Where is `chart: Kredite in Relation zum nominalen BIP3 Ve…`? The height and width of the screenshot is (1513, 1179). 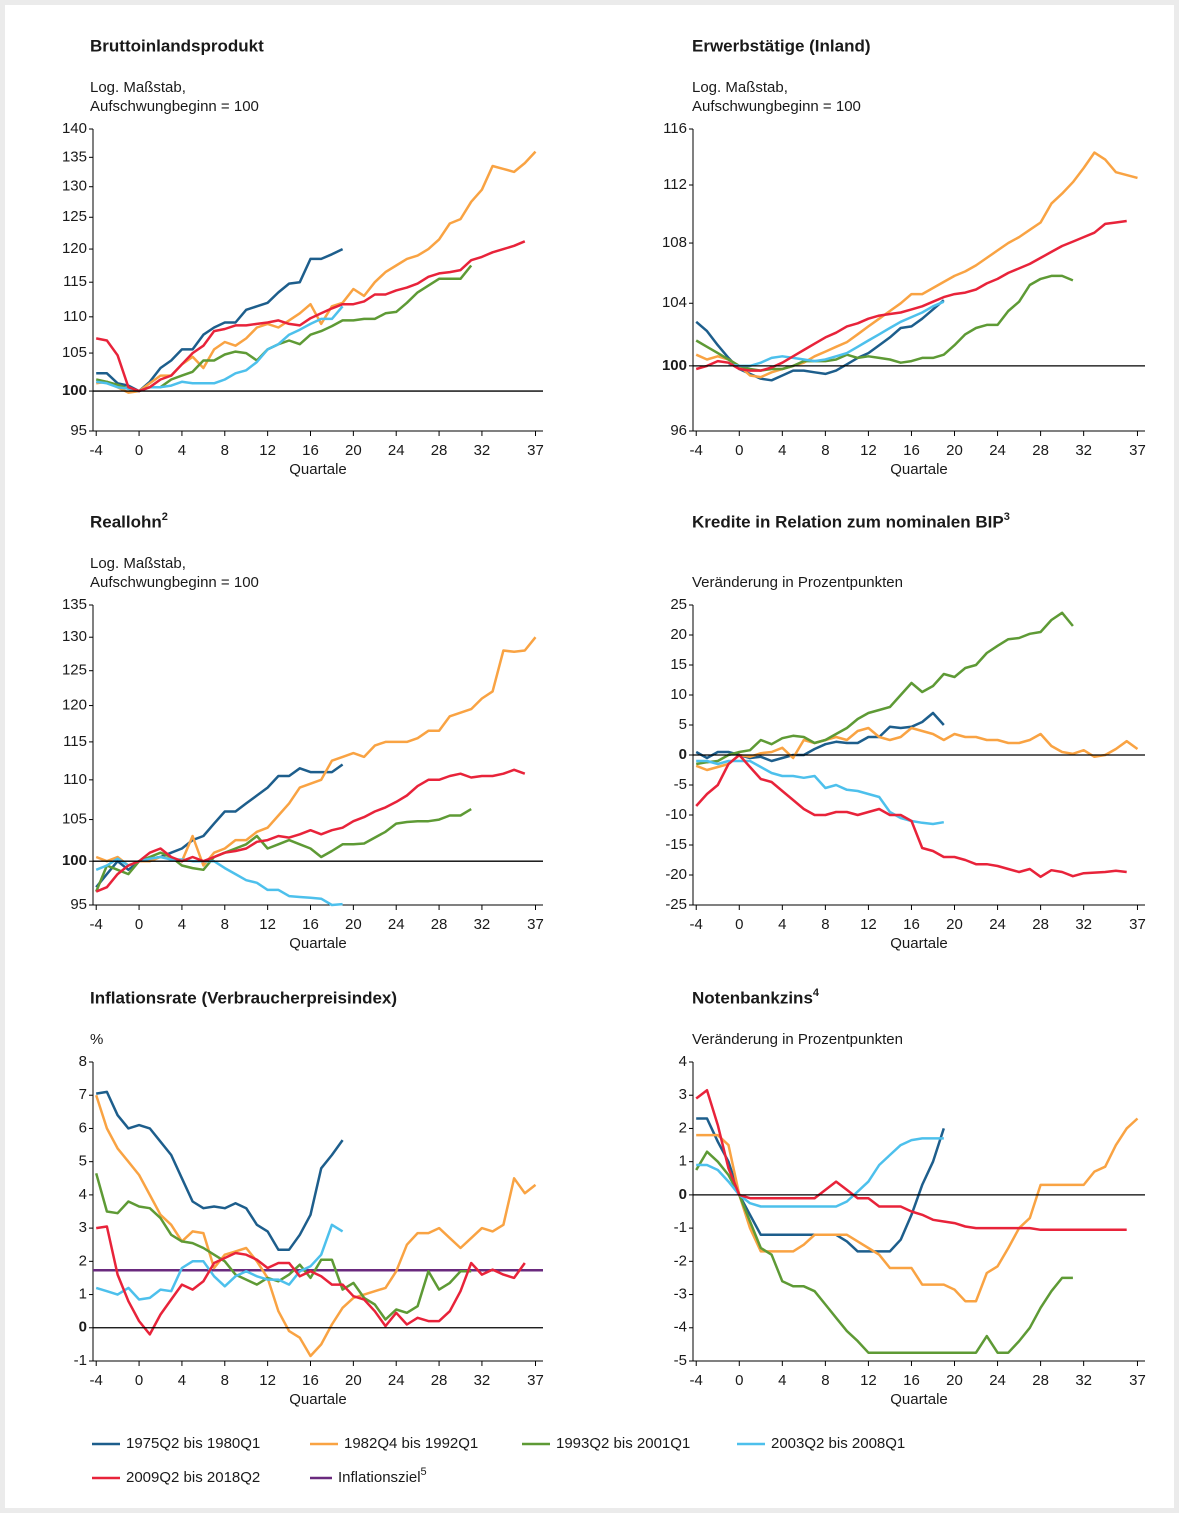 chart: Kredite in Relation zum nominalen BIP3 Ve… is located at coordinates (905, 731).